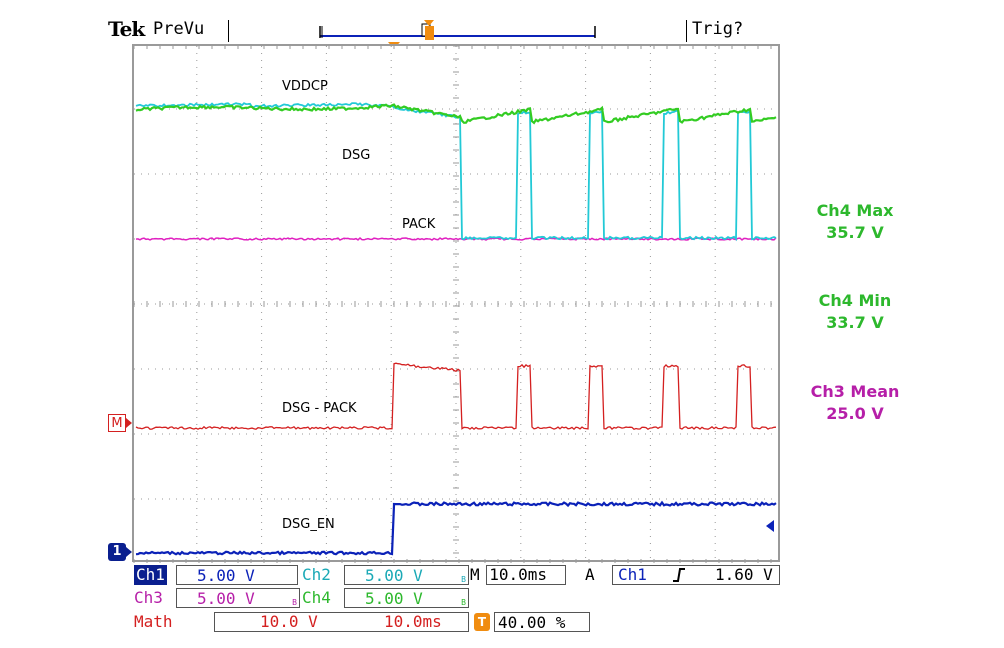 Image resolution: width=1004 pixels, height=648 pixels. What do you see at coordinates (150, 575) in the screenshot?
I see `ch1-name: Ch1` at bounding box center [150, 575].